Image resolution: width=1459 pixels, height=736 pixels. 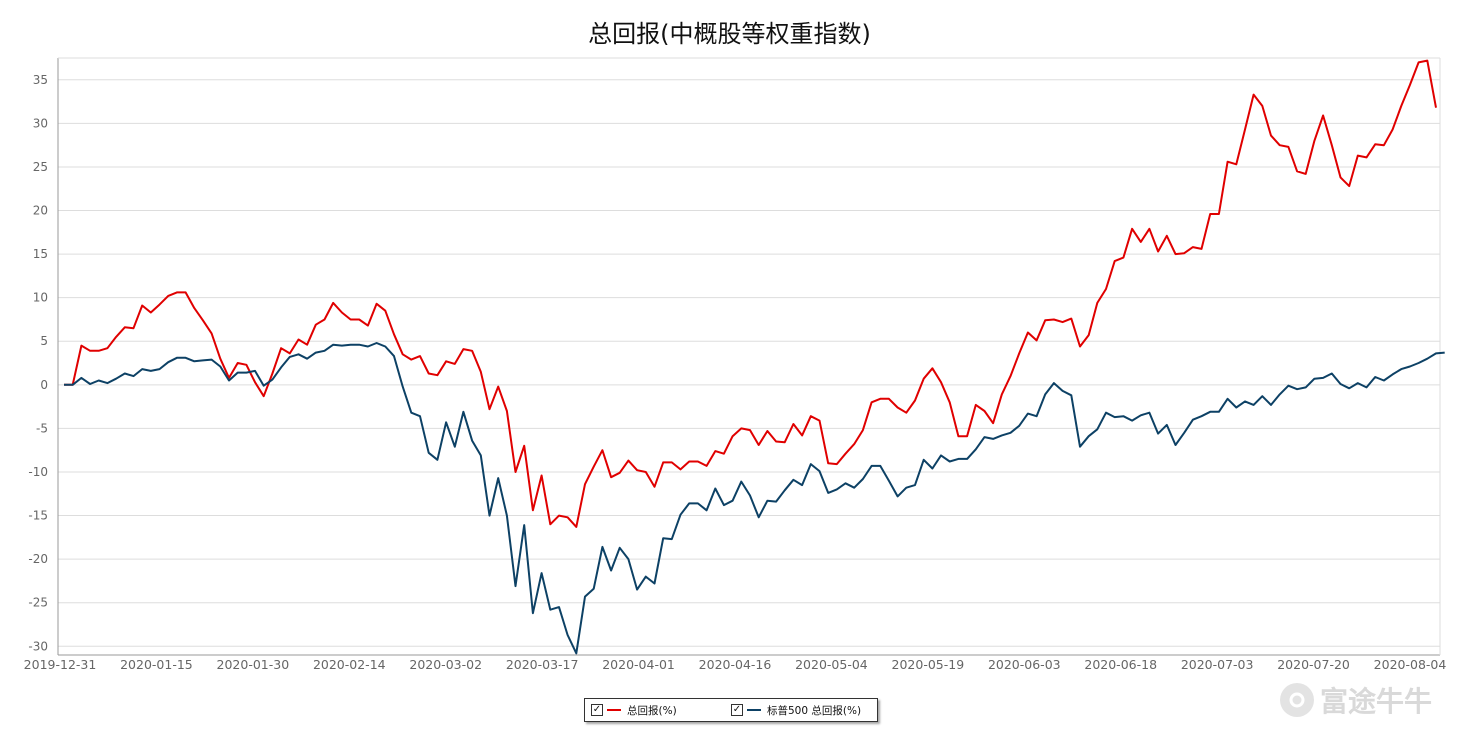 What do you see at coordinates (156, 664) in the screenshot?
I see `x-tick-label: 2020-01-15` at bounding box center [156, 664].